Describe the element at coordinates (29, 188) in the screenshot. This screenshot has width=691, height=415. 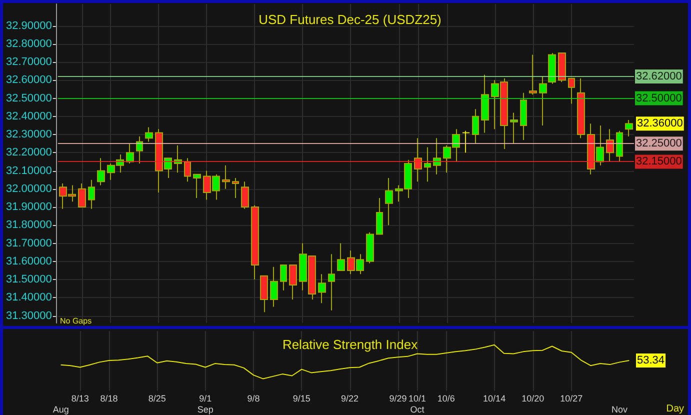
I see `y-tick-label: 32.00000` at that location.